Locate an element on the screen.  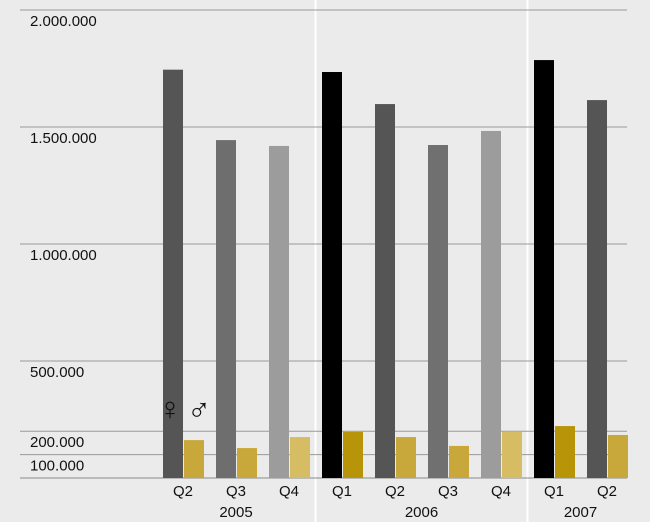
legend-label: ♂ is located at coordinates (199, 408).